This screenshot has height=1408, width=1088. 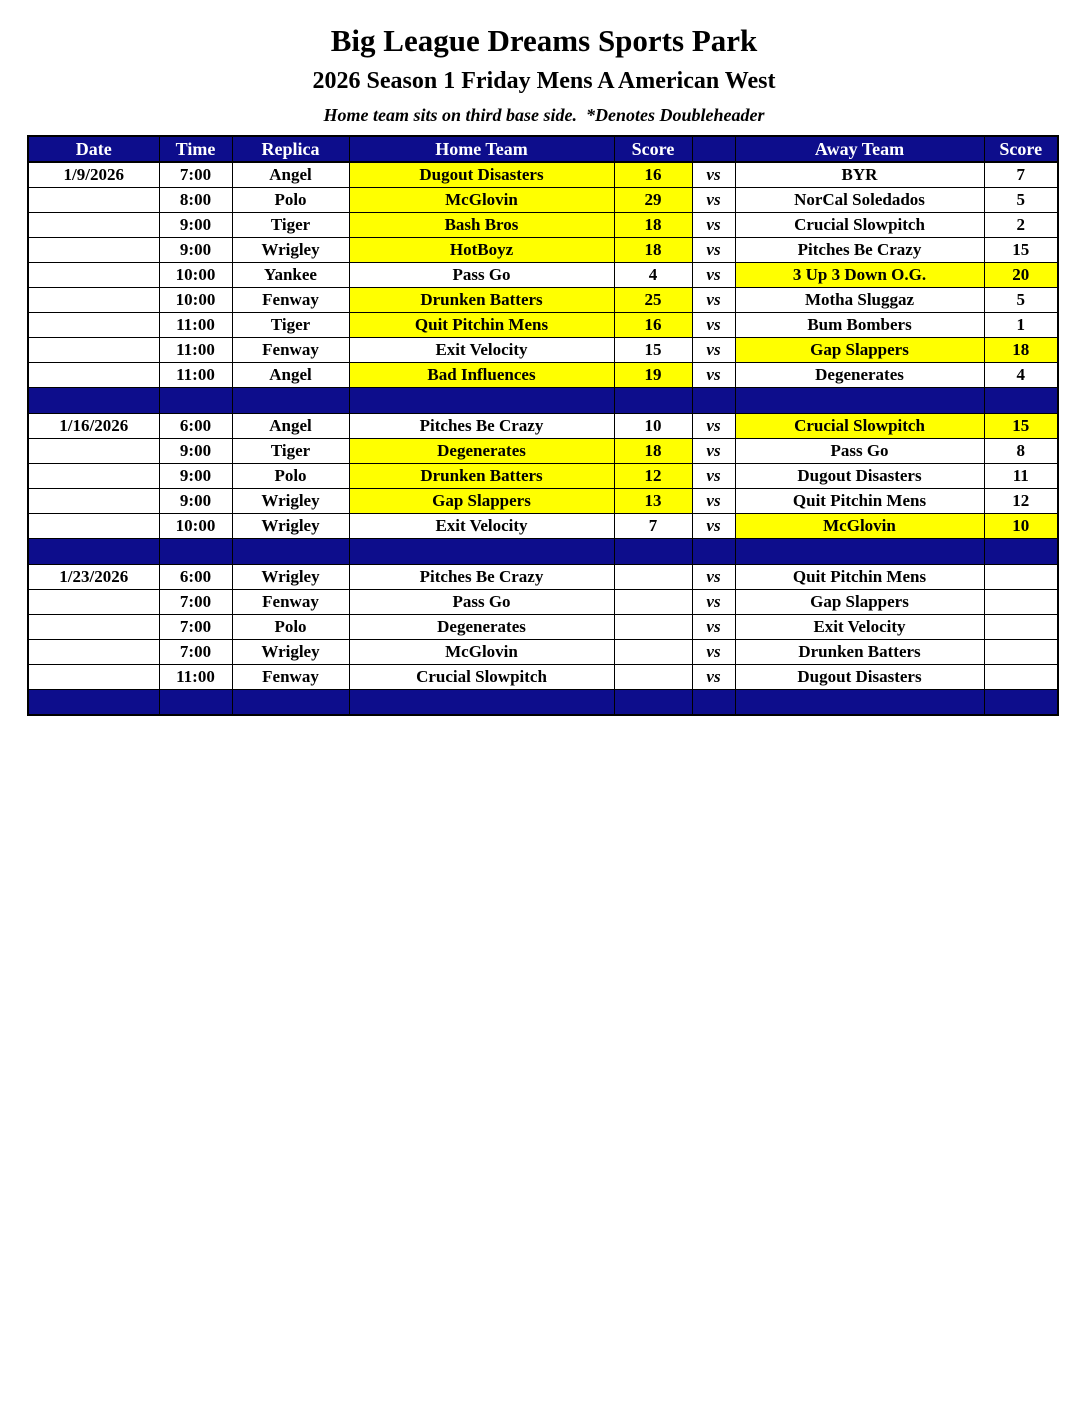 I want to click on game-row: 8:00 Polo McGlovin 29 vs NorCal Soledados 5, so click(x=543, y=199).